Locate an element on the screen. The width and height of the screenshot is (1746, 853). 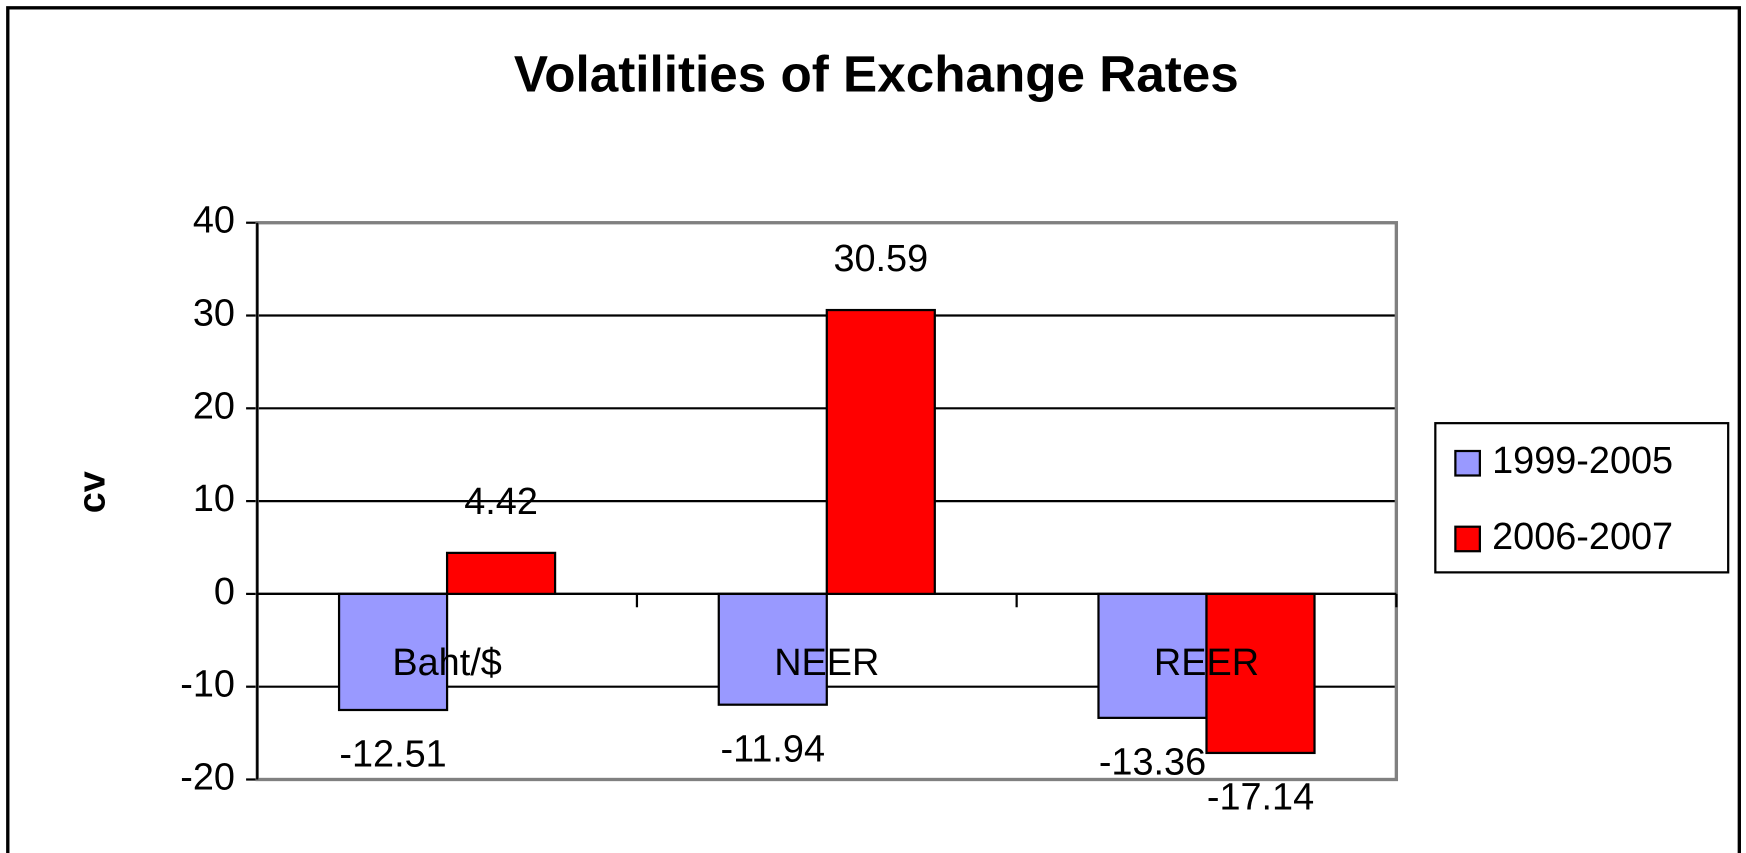
legend-box is located at coordinates (1582, 498).